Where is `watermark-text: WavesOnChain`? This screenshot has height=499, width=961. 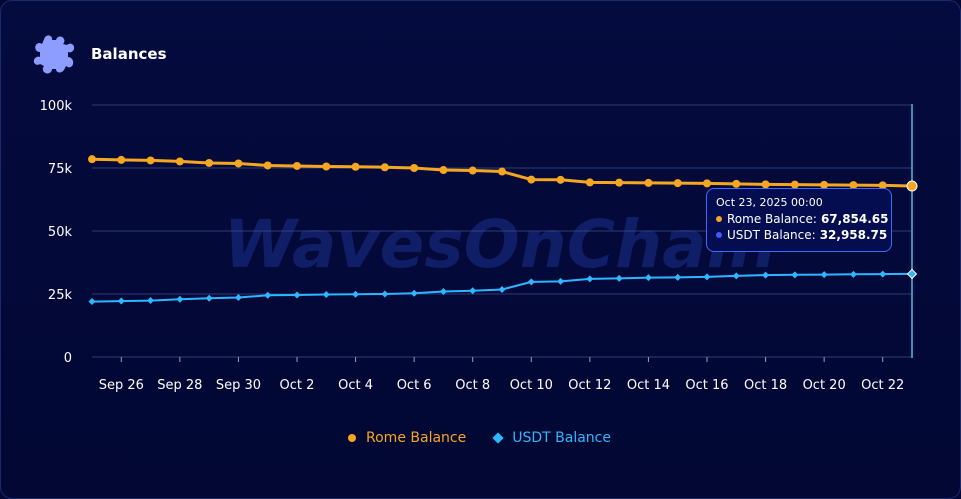 watermark-text: WavesOnChain is located at coordinates (500, 244).